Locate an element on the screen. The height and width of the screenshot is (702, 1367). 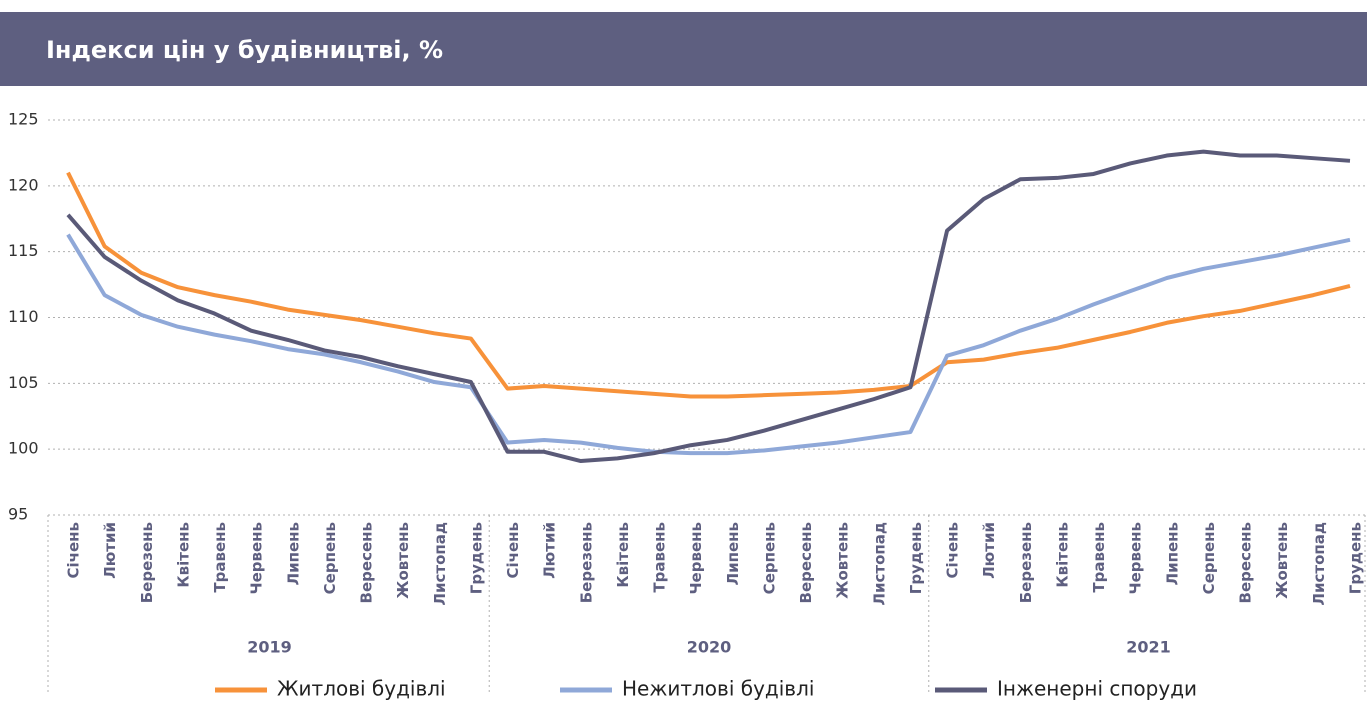
year-label: 2021 is located at coordinates (1148, 647).